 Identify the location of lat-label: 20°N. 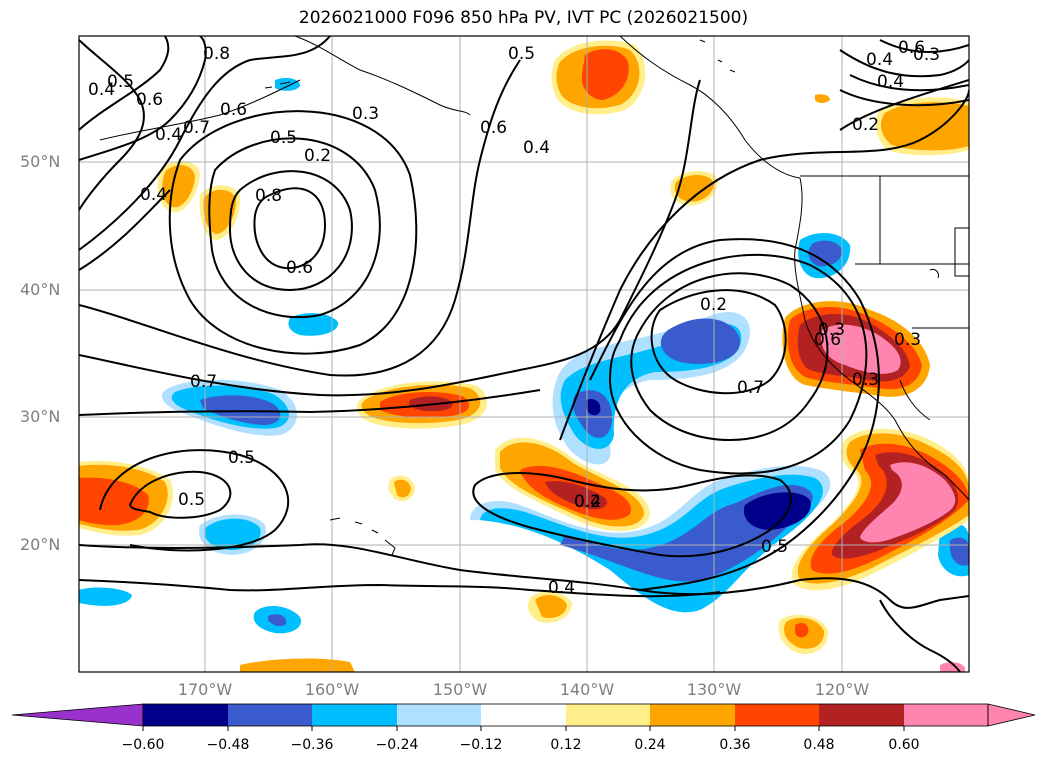
(40, 544).